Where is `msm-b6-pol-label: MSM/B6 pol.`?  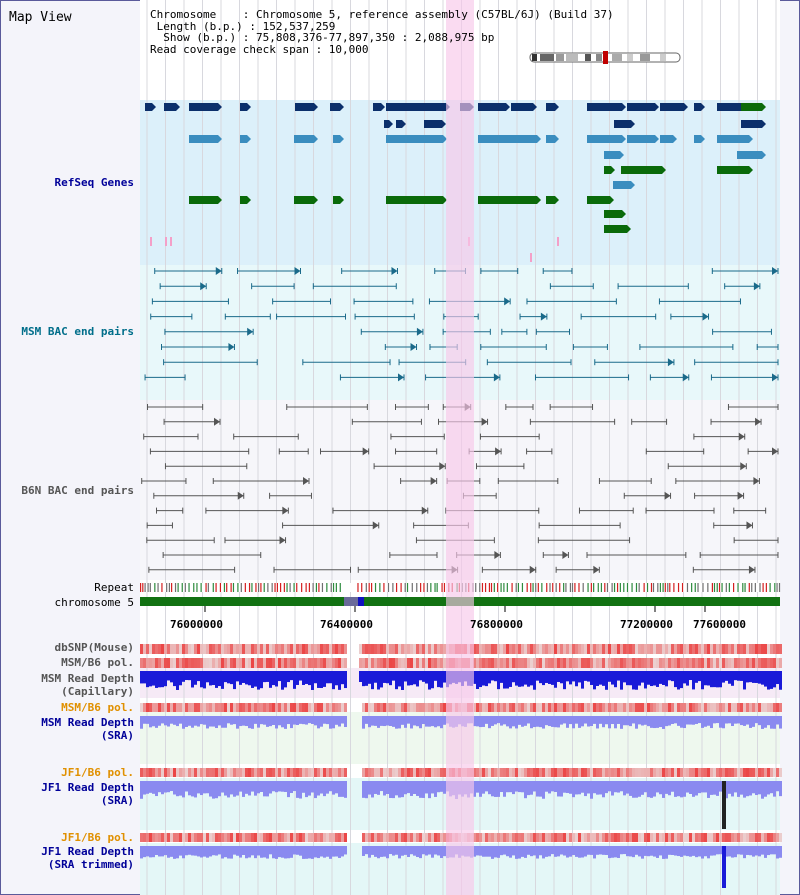
msm-b6-pol-label: MSM/B6 pol. is located at coordinates (97, 662).